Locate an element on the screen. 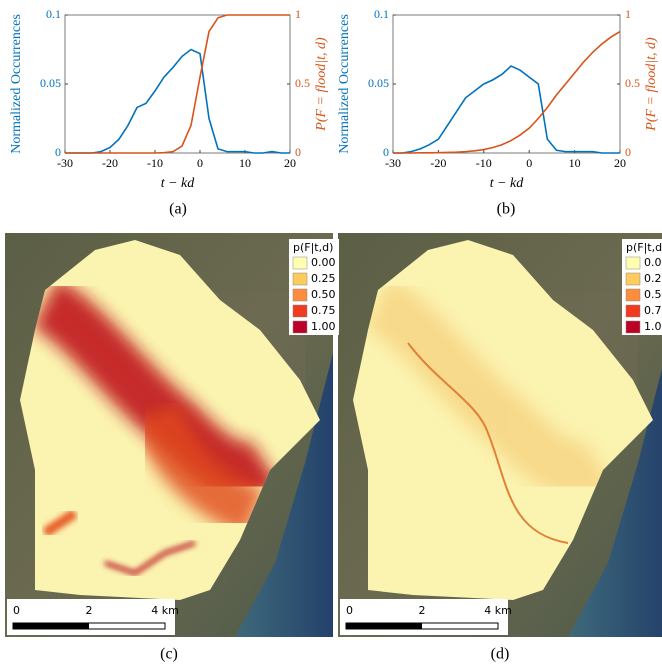  caption: (c) is located at coordinates (169, 654).